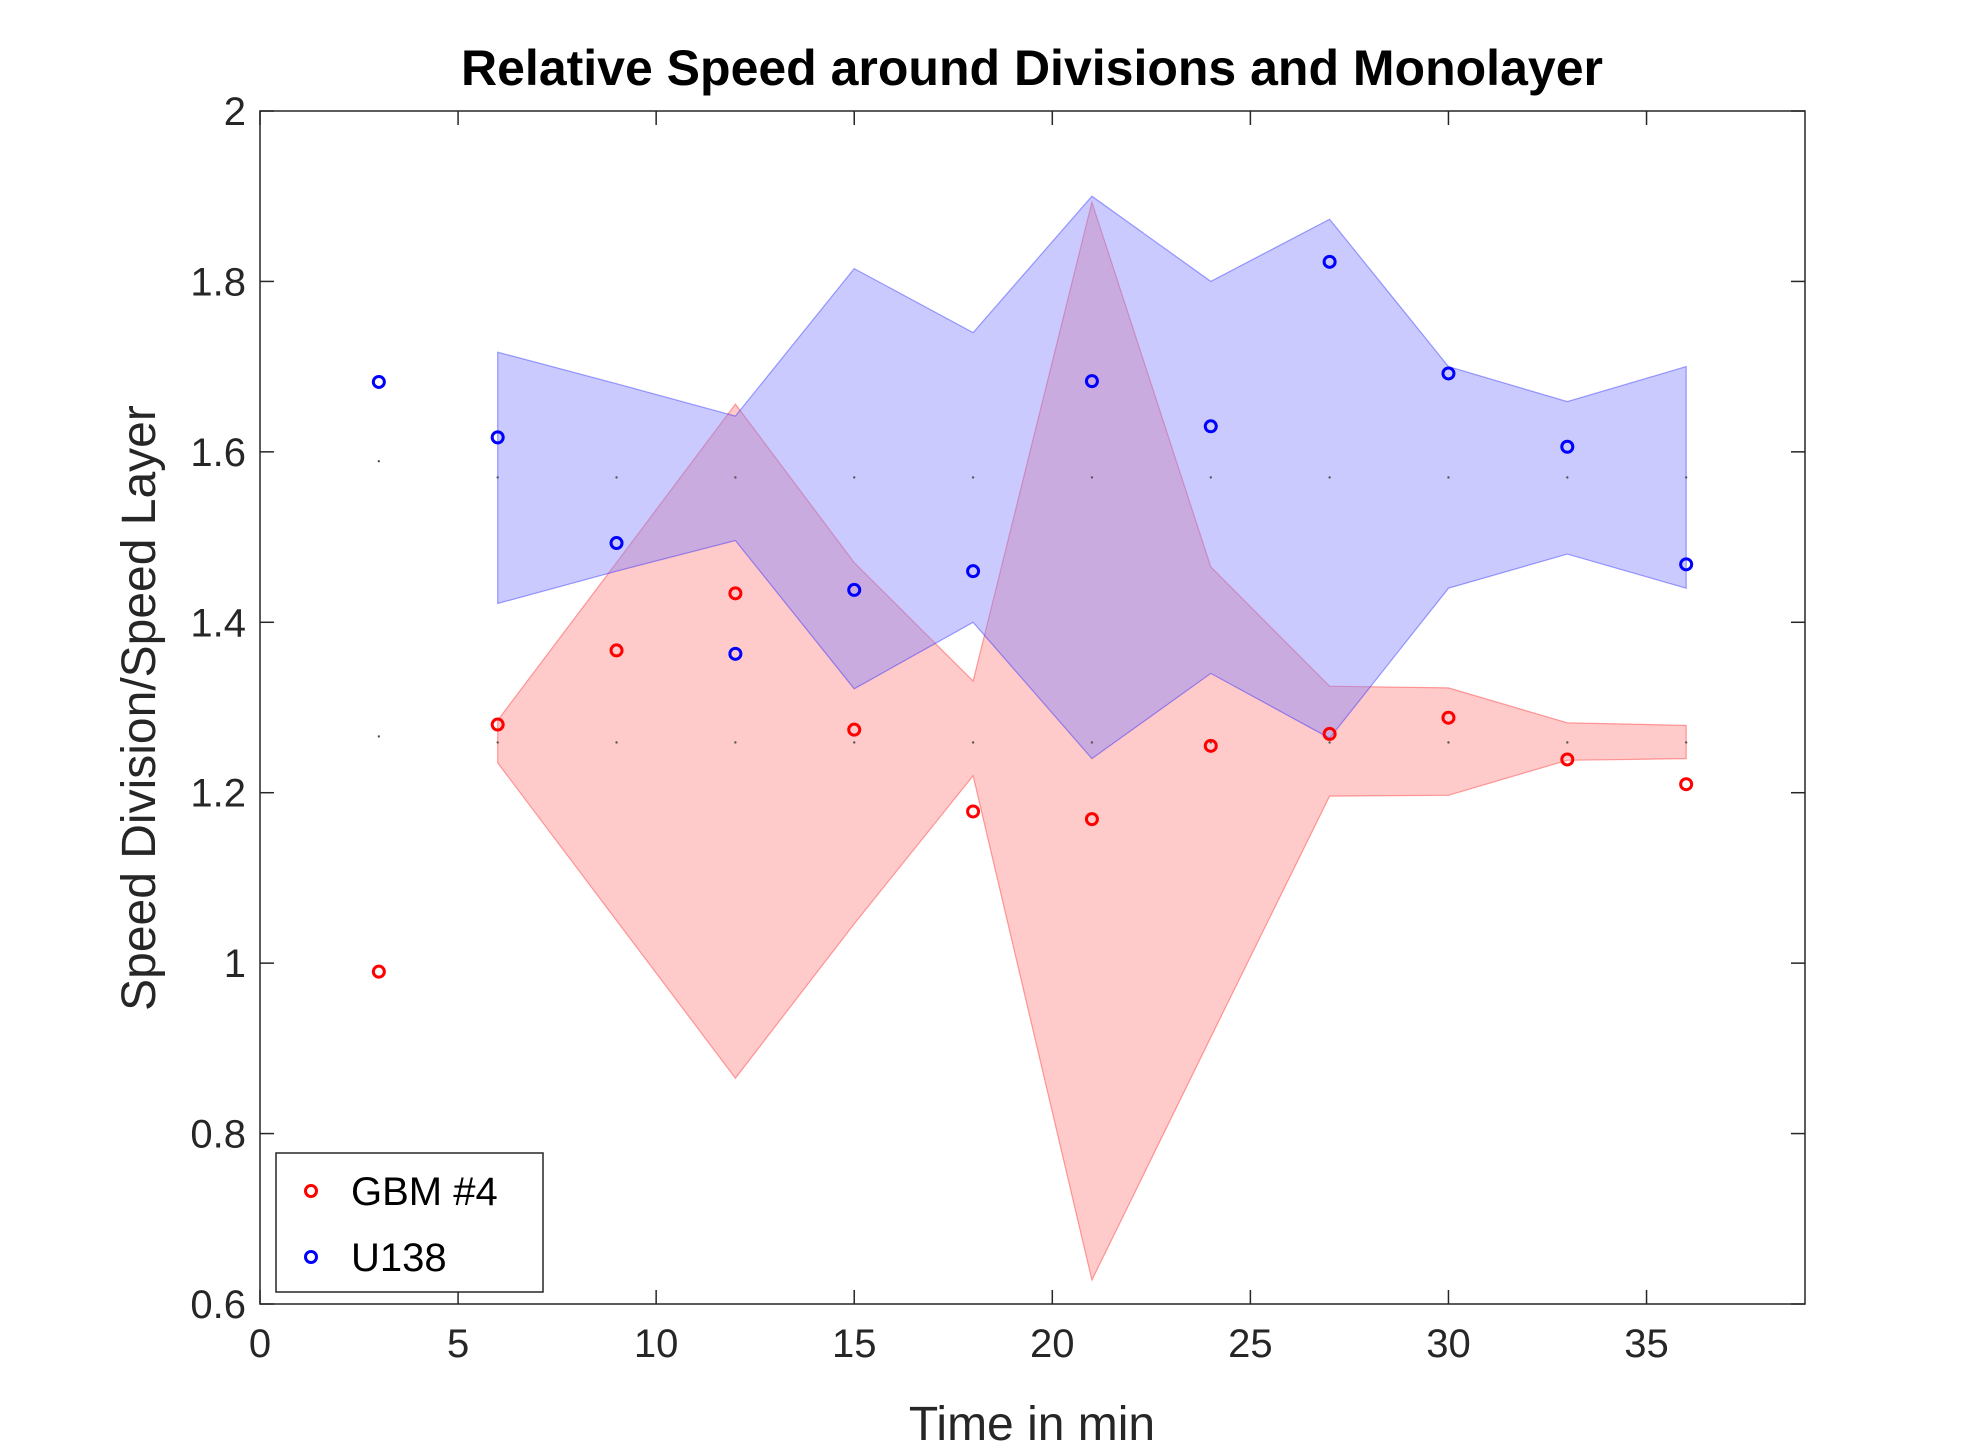 The height and width of the screenshot is (1455, 1975). I want to click on y-tick-label: 1.8, so click(218, 282).